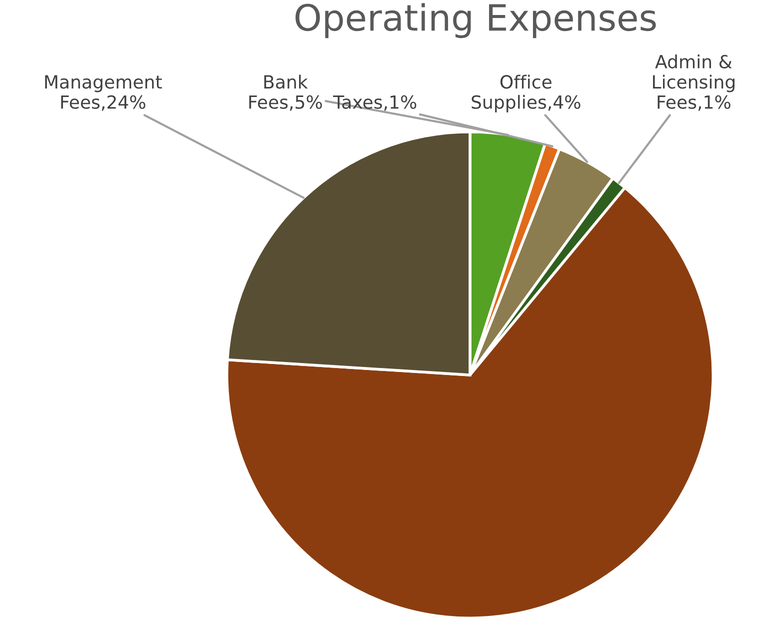  Describe the element at coordinates (285, 92) in the screenshot. I see `slice-label: Bank Fees,5%` at that location.